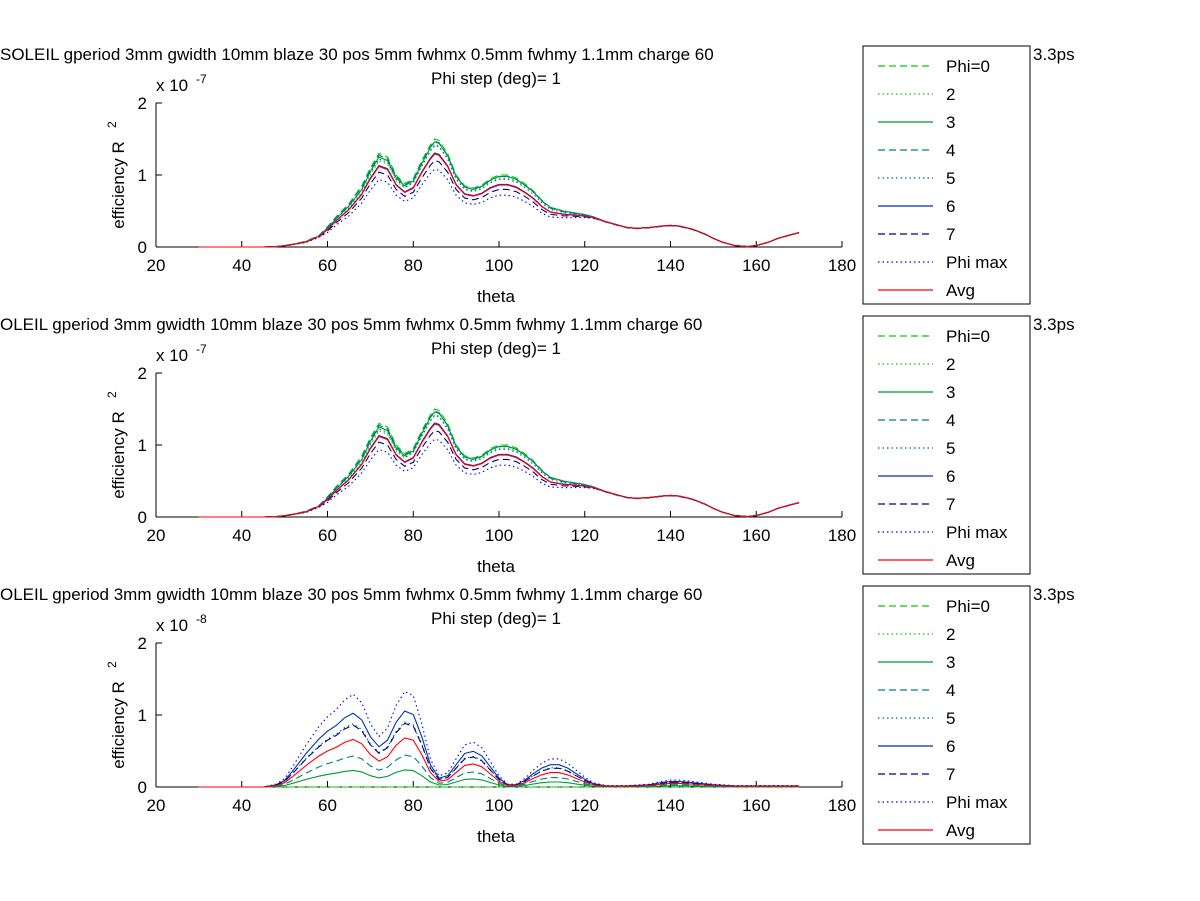 This screenshot has width=1200, height=901. I want to click on y-multiplier-exponent: -7, so click(201, 349).